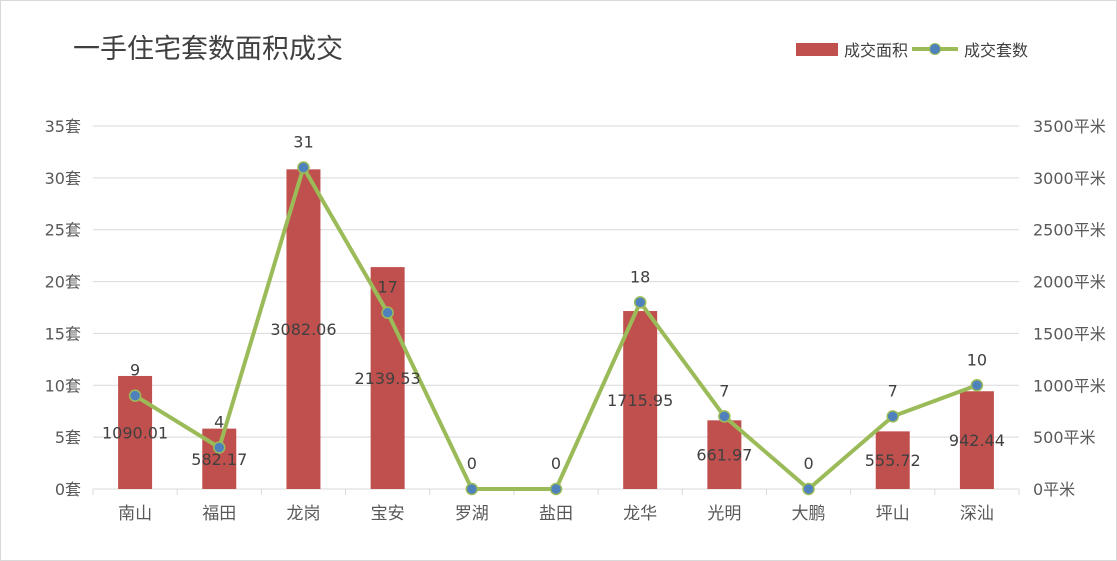  I want to click on line-data-label: 31, so click(303, 141).